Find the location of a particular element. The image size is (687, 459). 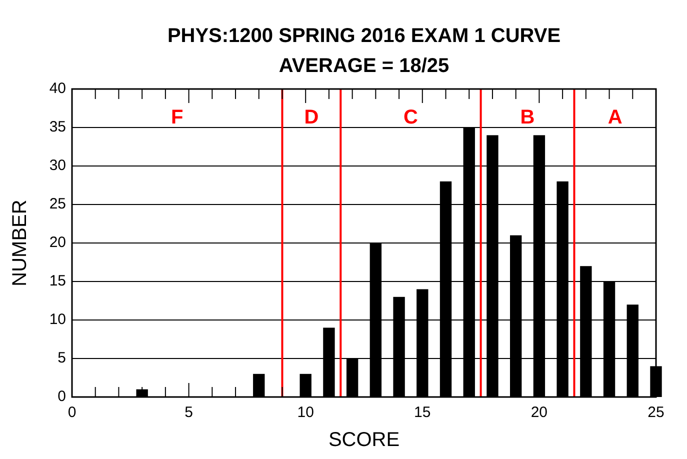

x-tick-label: 5 is located at coordinates (188, 412).